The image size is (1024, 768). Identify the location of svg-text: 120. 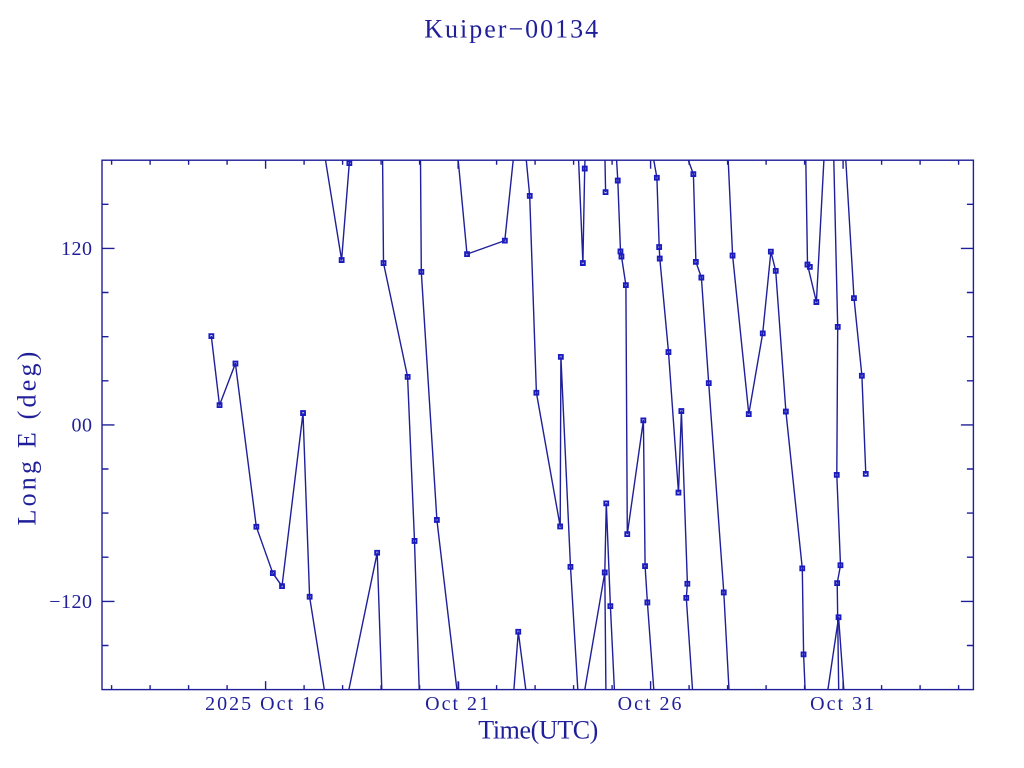
(77, 249).